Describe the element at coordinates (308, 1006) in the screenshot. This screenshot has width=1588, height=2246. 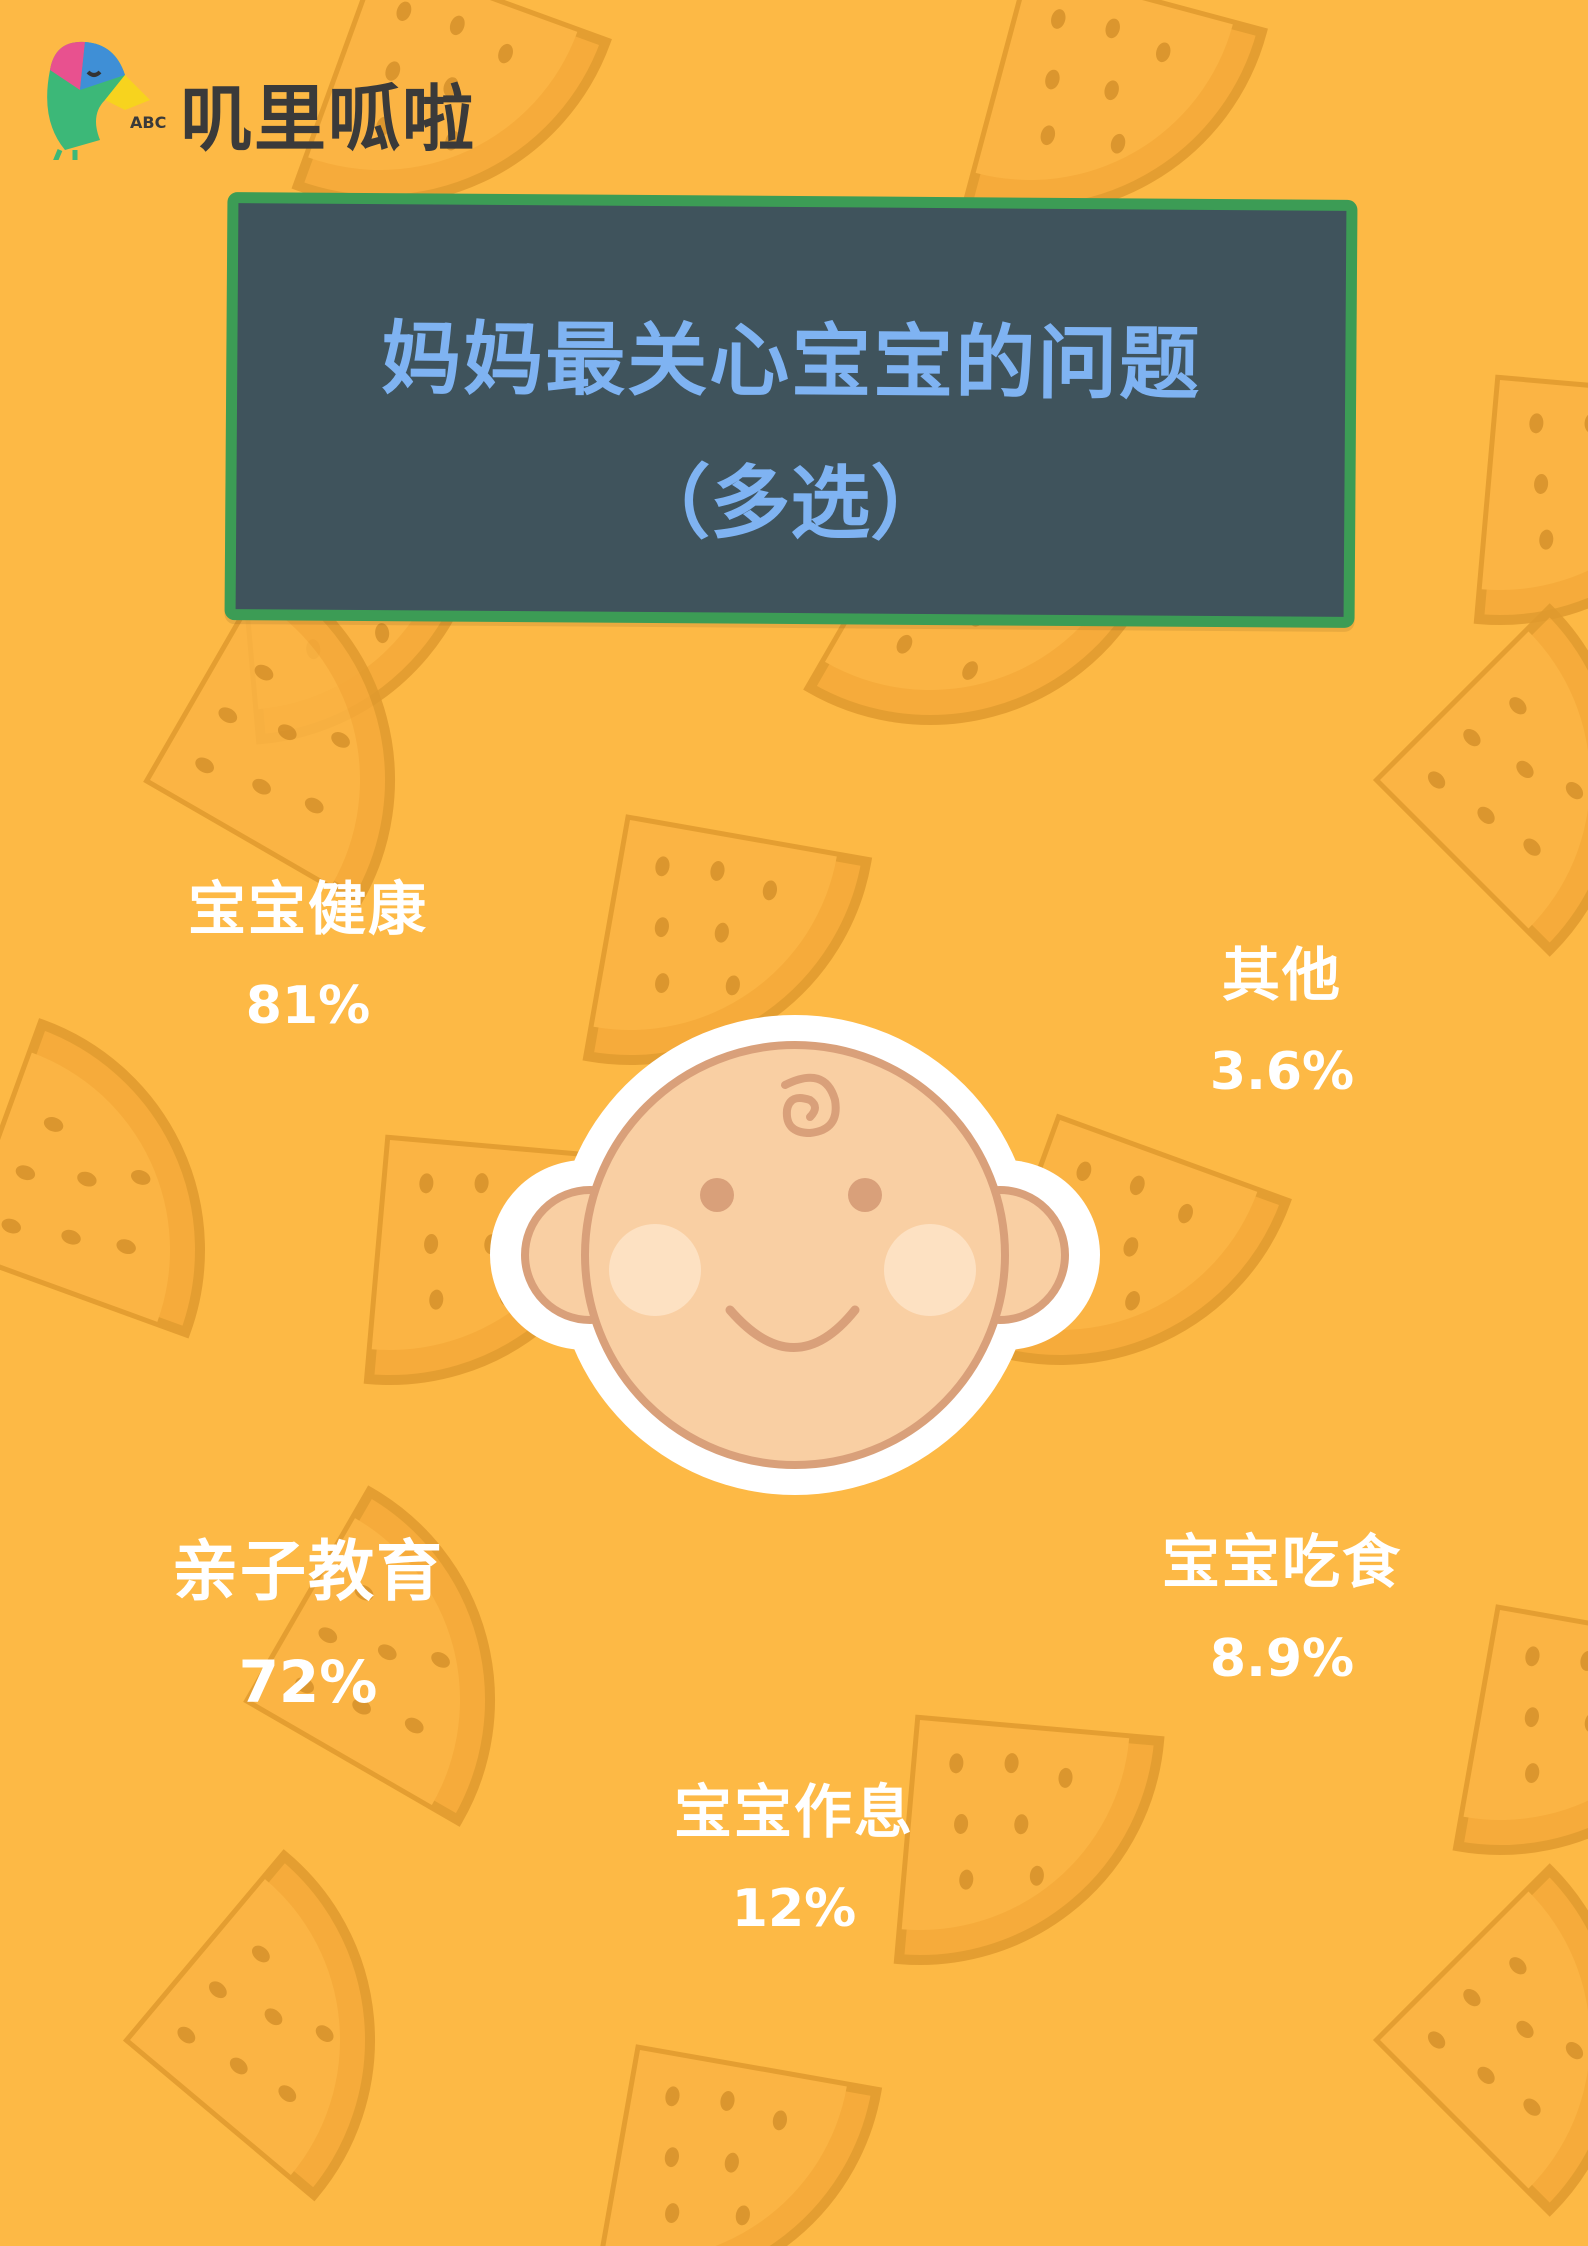
I see `label-health-value: 81%` at that location.